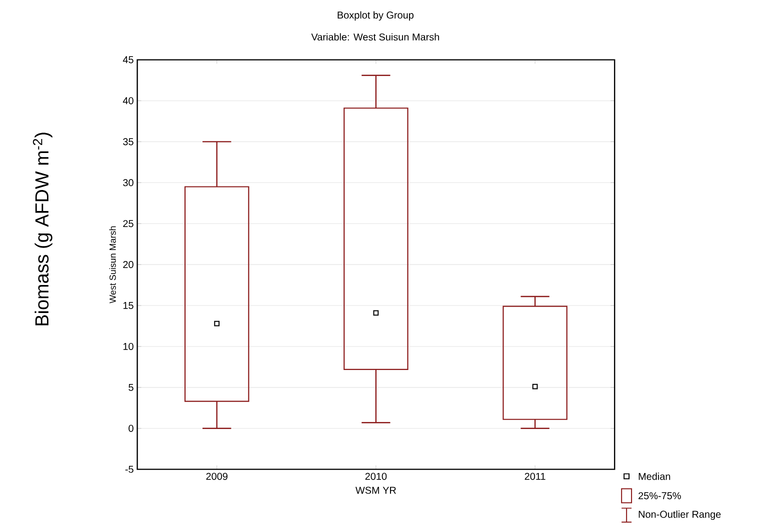 This screenshot has height=531, width=782. I want to click on y-tick-label: 15, so click(128, 305).